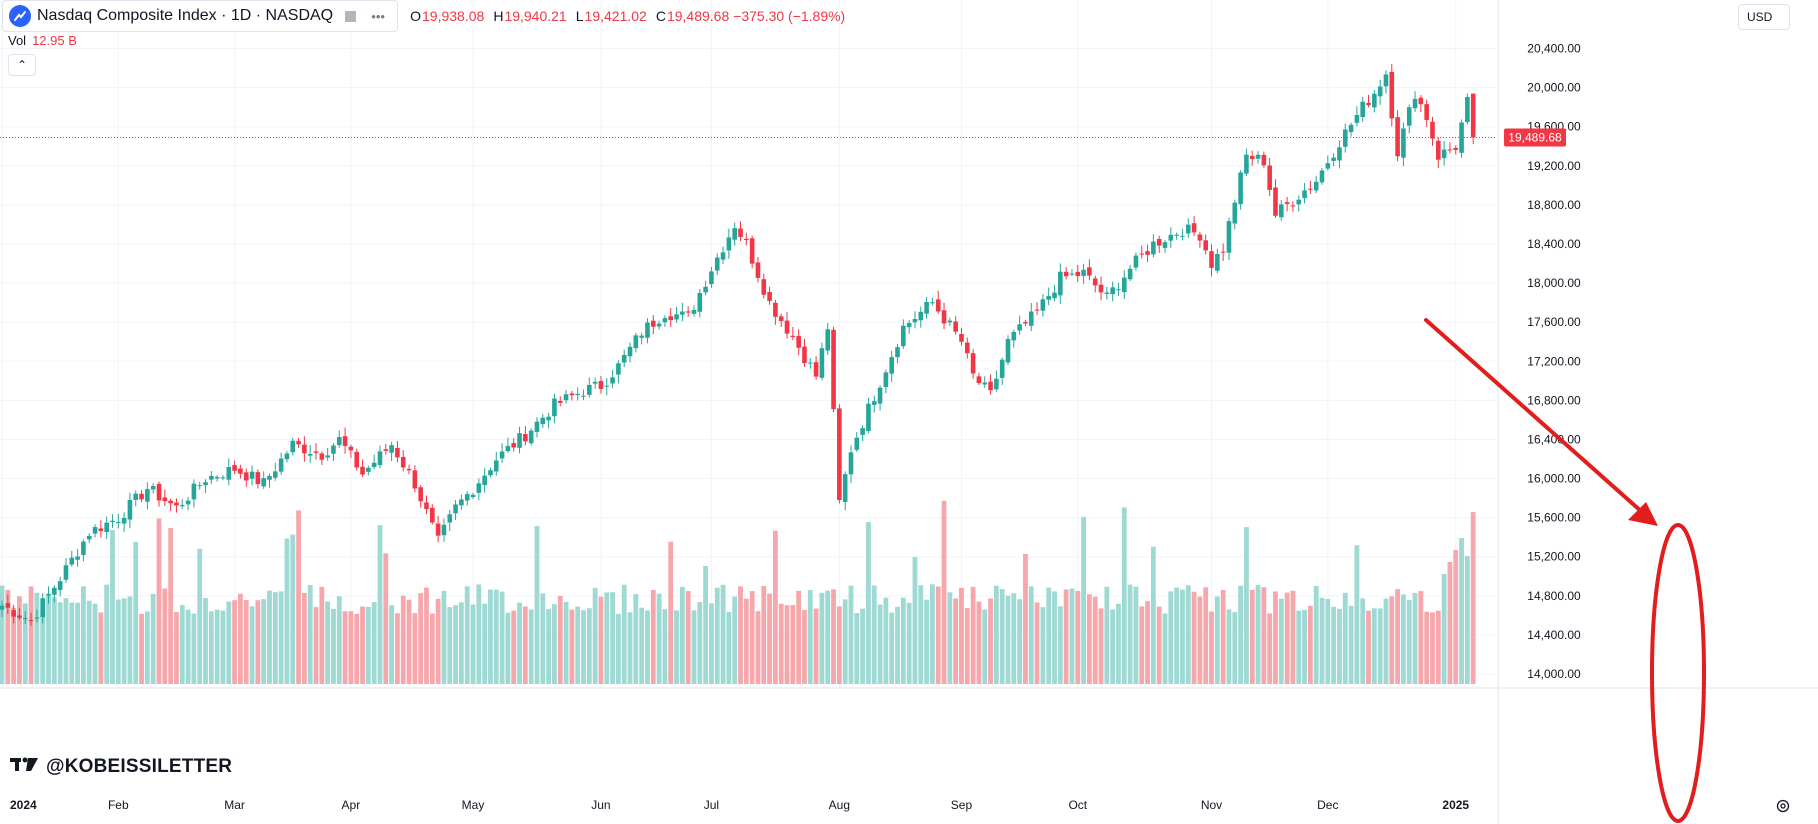 The image size is (1818, 824). Describe the element at coordinates (22, 65) in the screenshot. I see `collapse-legend-button: ⌃` at that location.